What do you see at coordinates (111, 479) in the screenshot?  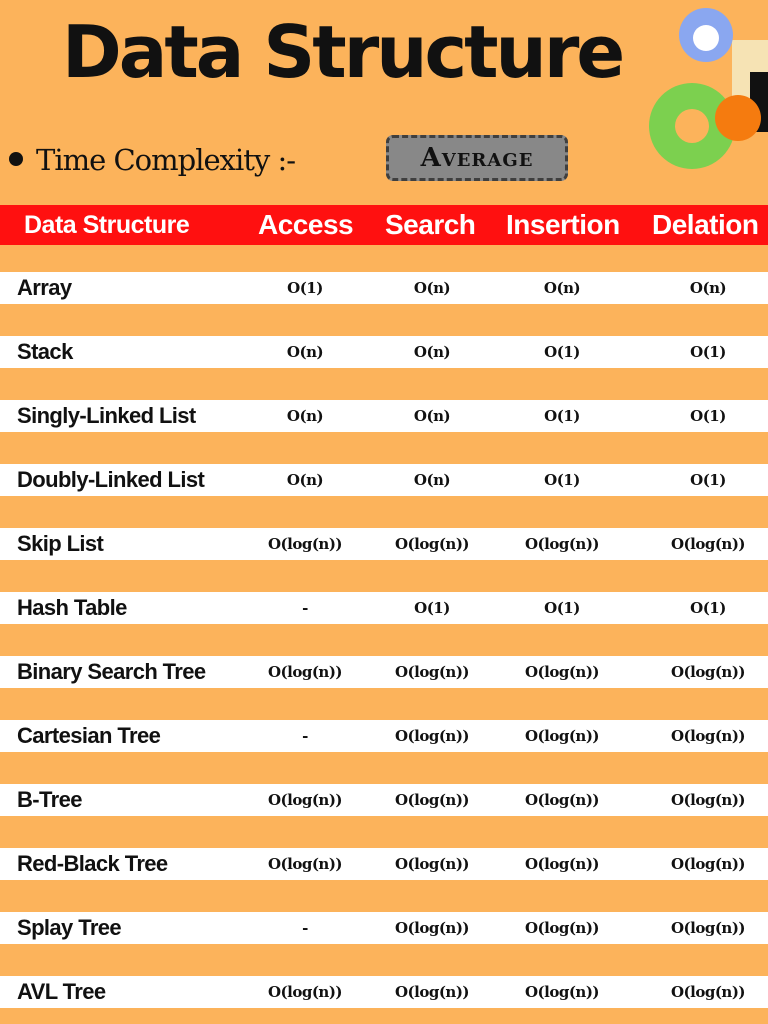 I see `row-name: Doubly-Linked List` at bounding box center [111, 479].